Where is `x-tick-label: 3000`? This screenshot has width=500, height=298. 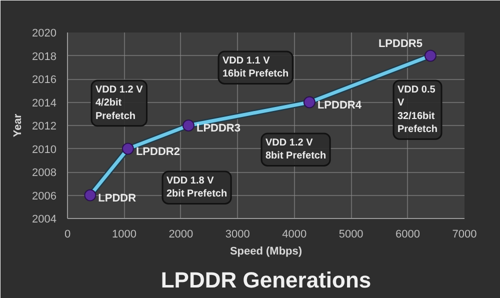
x-tick-label: 3000 is located at coordinates (237, 234).